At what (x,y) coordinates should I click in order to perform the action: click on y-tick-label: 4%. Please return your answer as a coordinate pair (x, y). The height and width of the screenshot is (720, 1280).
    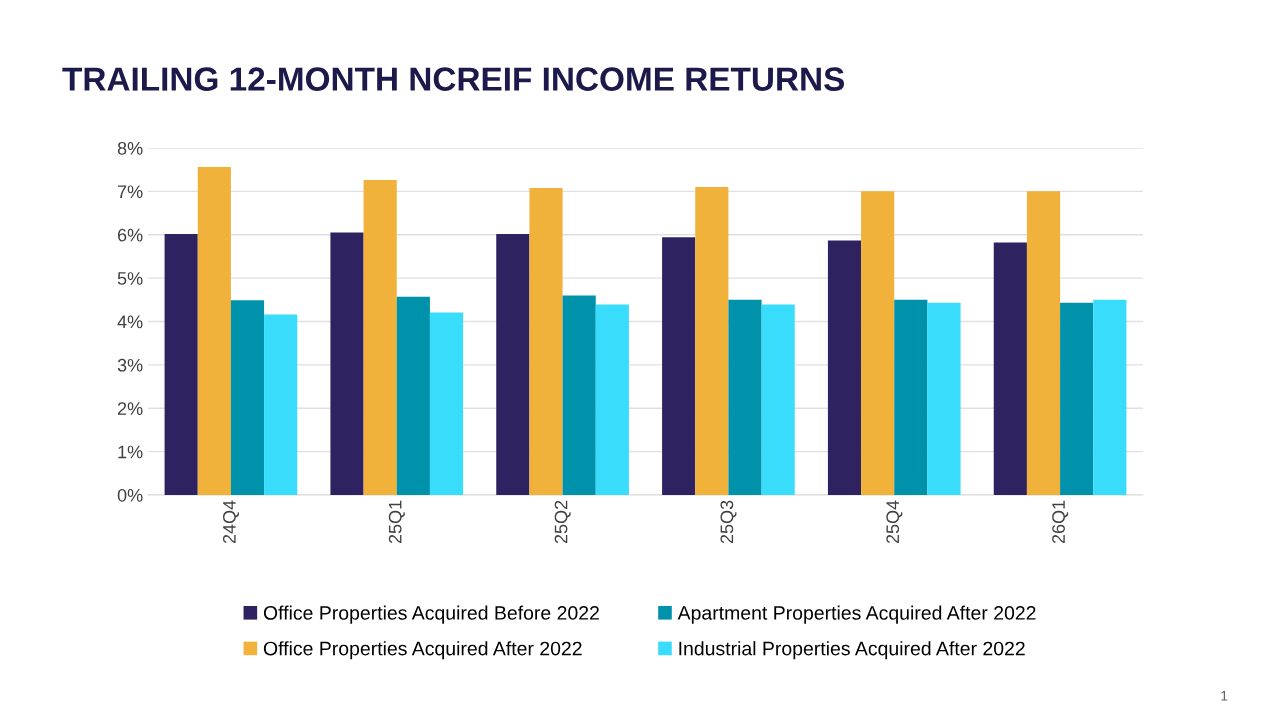
    Looking at the image, I should click on (130, 322).